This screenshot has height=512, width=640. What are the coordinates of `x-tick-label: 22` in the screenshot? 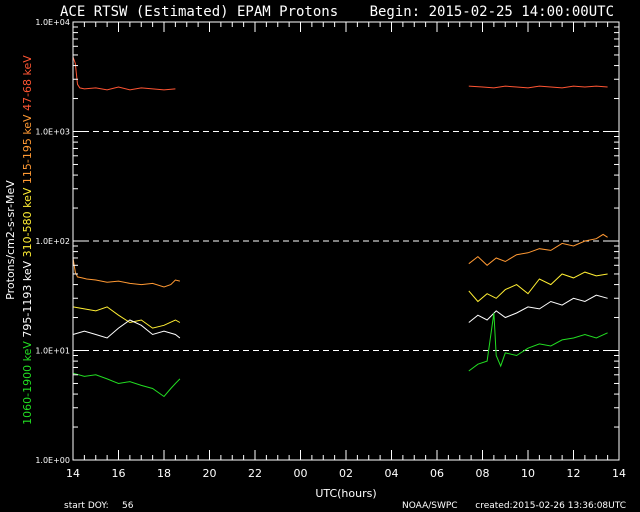 It's located at (255, 473).